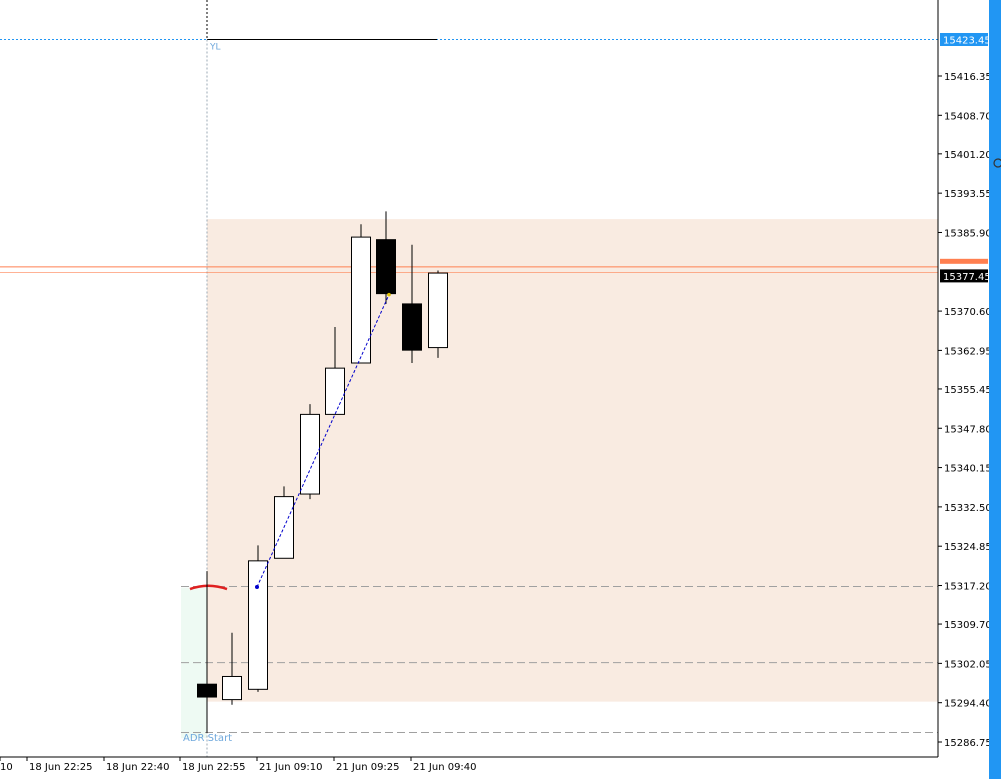 The height and width of the screenshot is (783, 1001). I want to click on y-tick-label-16: 15286.75, so click(968, 743).